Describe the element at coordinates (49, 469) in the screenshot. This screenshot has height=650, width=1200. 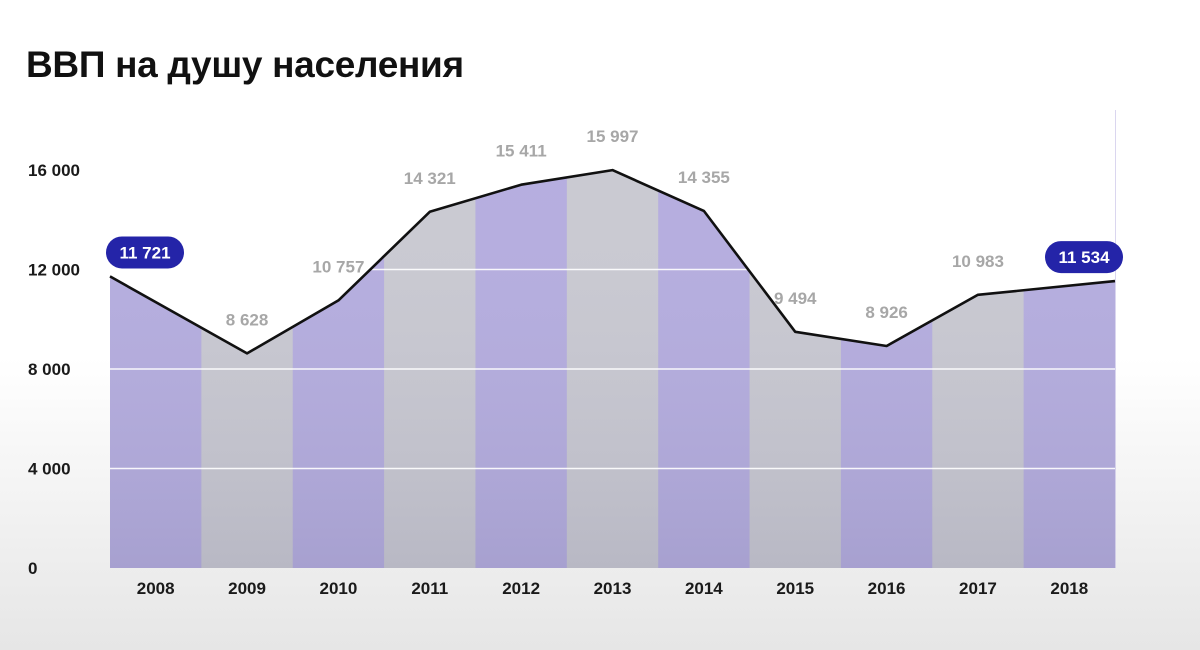
I see `y-tick-4000: 4 000` at that location.